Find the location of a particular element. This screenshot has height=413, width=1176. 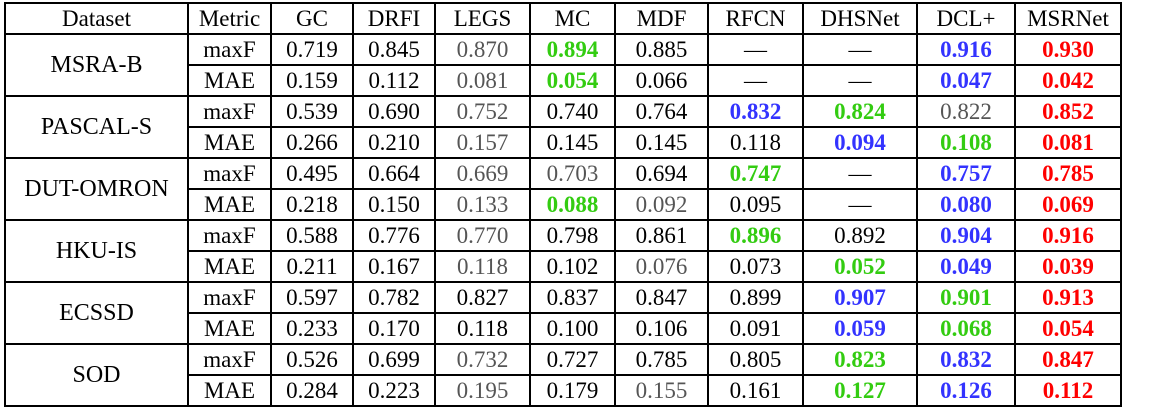

dataset-name-cell: HKU-IS is located at coordinates (96, 251).